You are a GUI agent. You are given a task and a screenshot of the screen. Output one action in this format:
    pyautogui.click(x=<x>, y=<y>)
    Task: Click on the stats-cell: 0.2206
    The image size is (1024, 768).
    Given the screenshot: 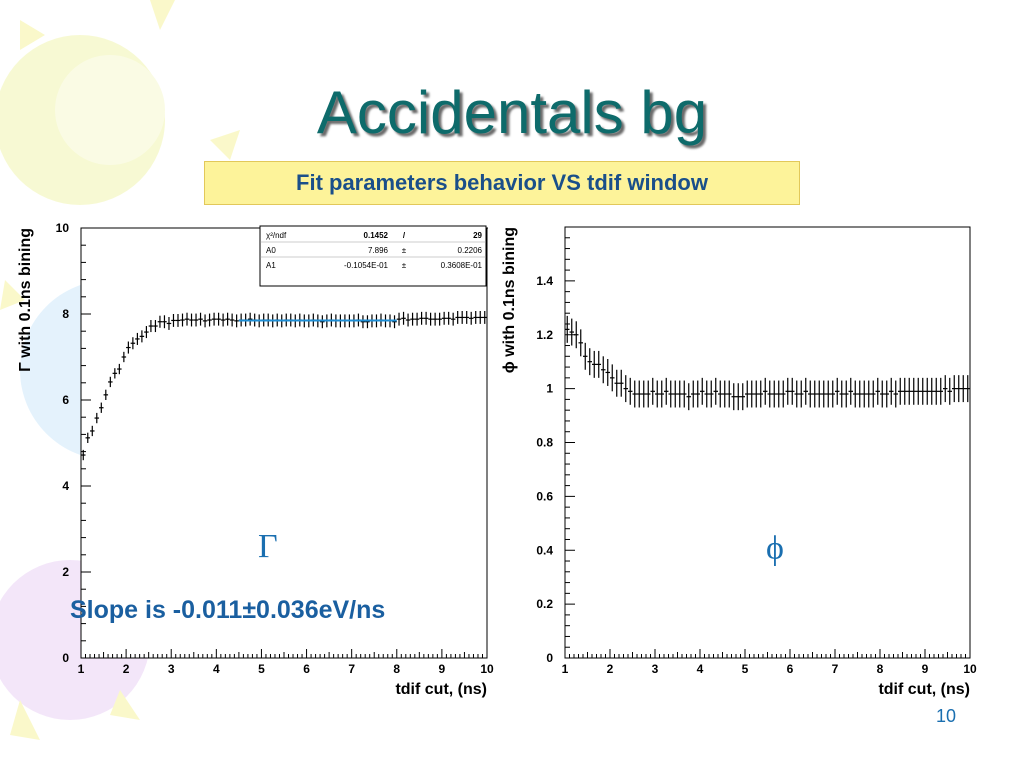 What is the action you would take?
    pyautogui.click(x=470, y=250)
    